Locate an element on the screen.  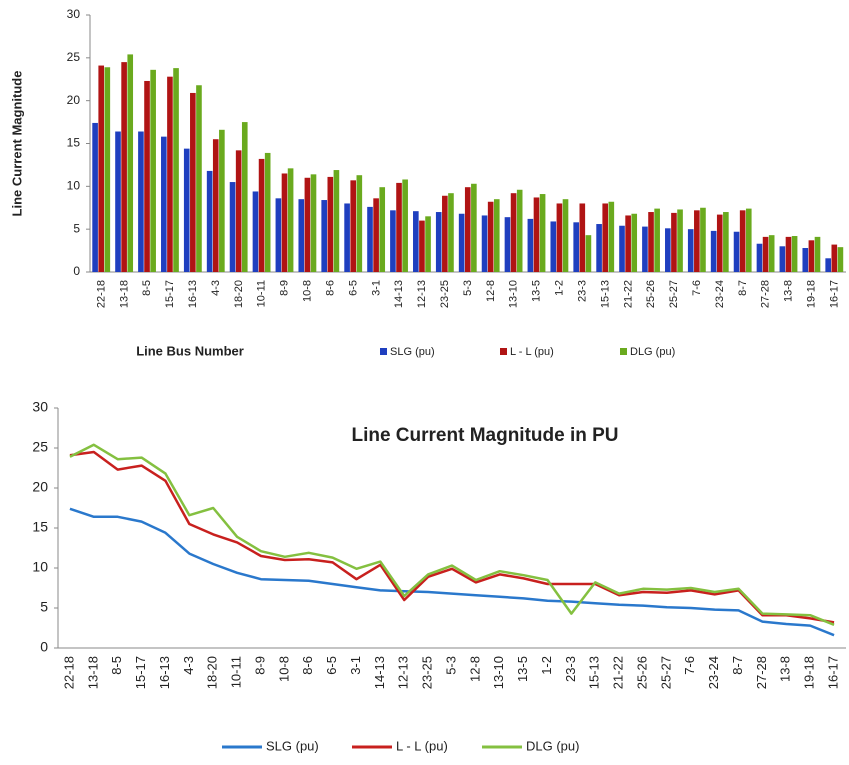
x-tick-label: 4-3 is located at coordinates (216, 288).